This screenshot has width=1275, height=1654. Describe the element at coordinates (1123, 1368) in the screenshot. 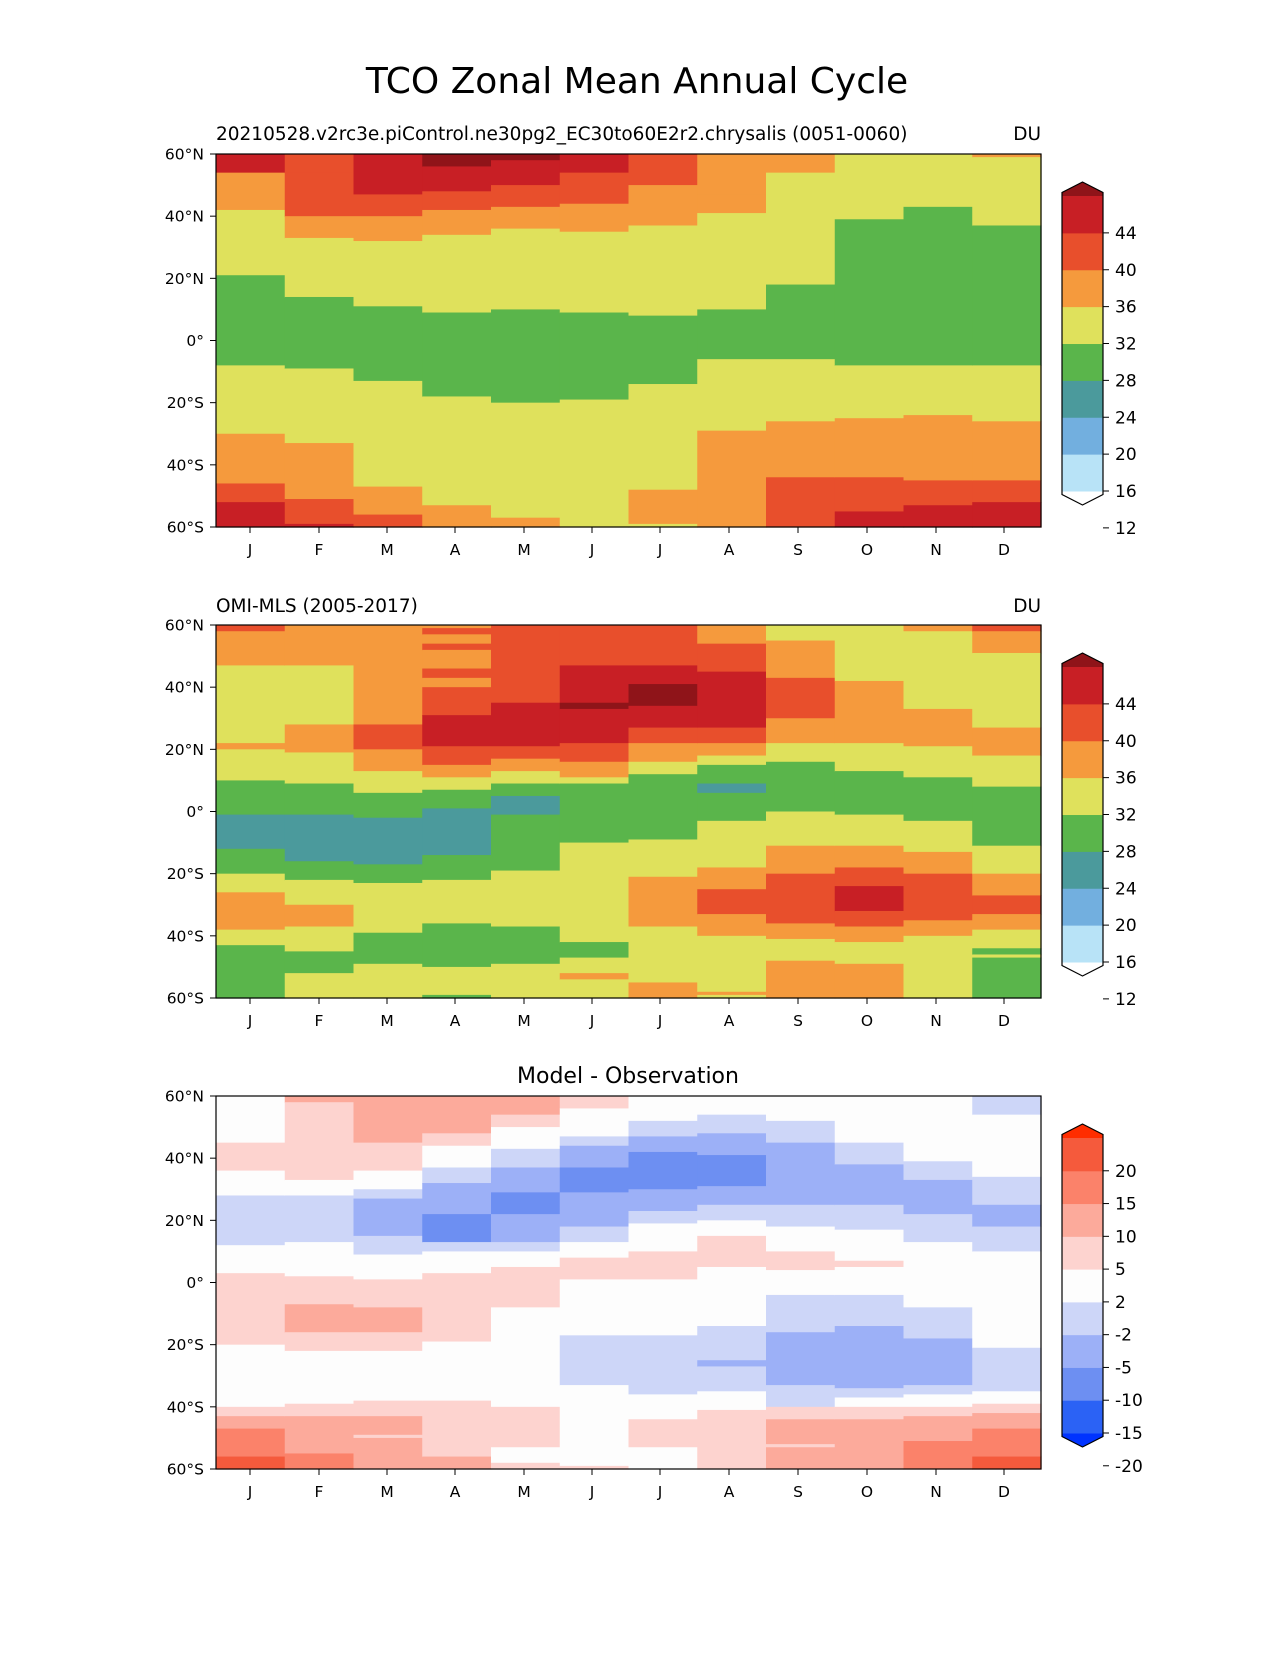

I see `colorbar-label: -5` at that location.